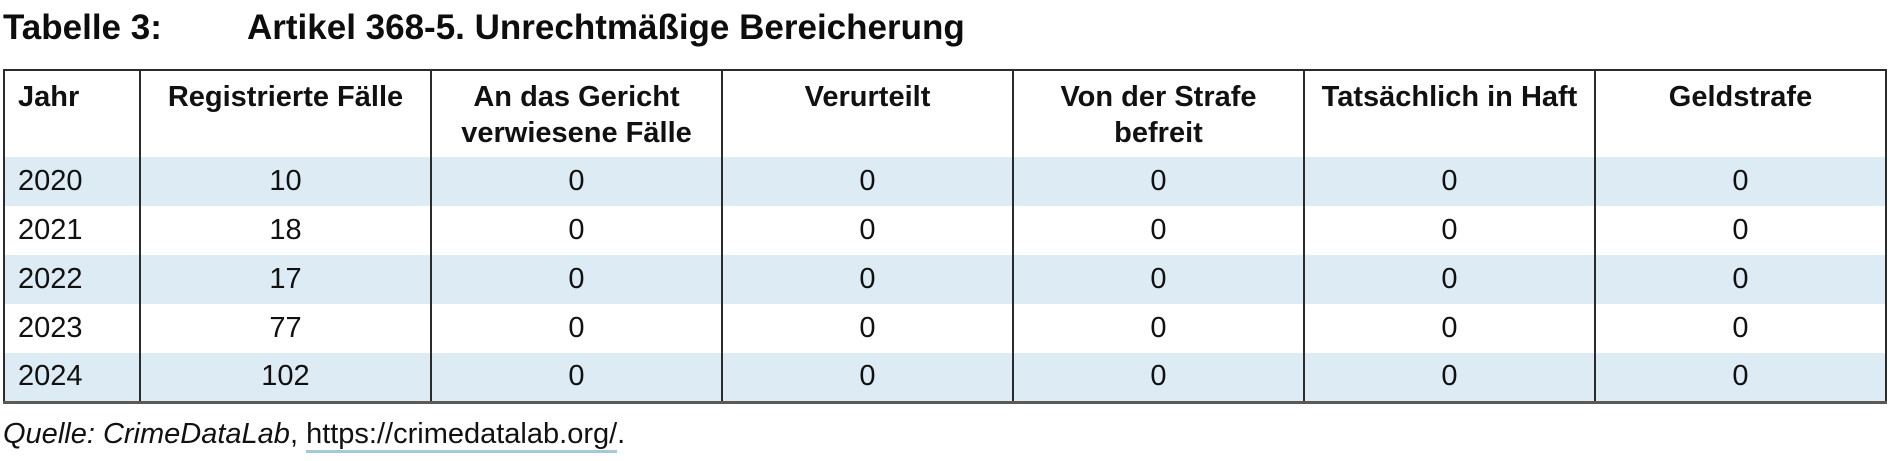  Describe the element at coordinates (72, 377) in the screenshot. I see `year-cell: 2024` at that location.